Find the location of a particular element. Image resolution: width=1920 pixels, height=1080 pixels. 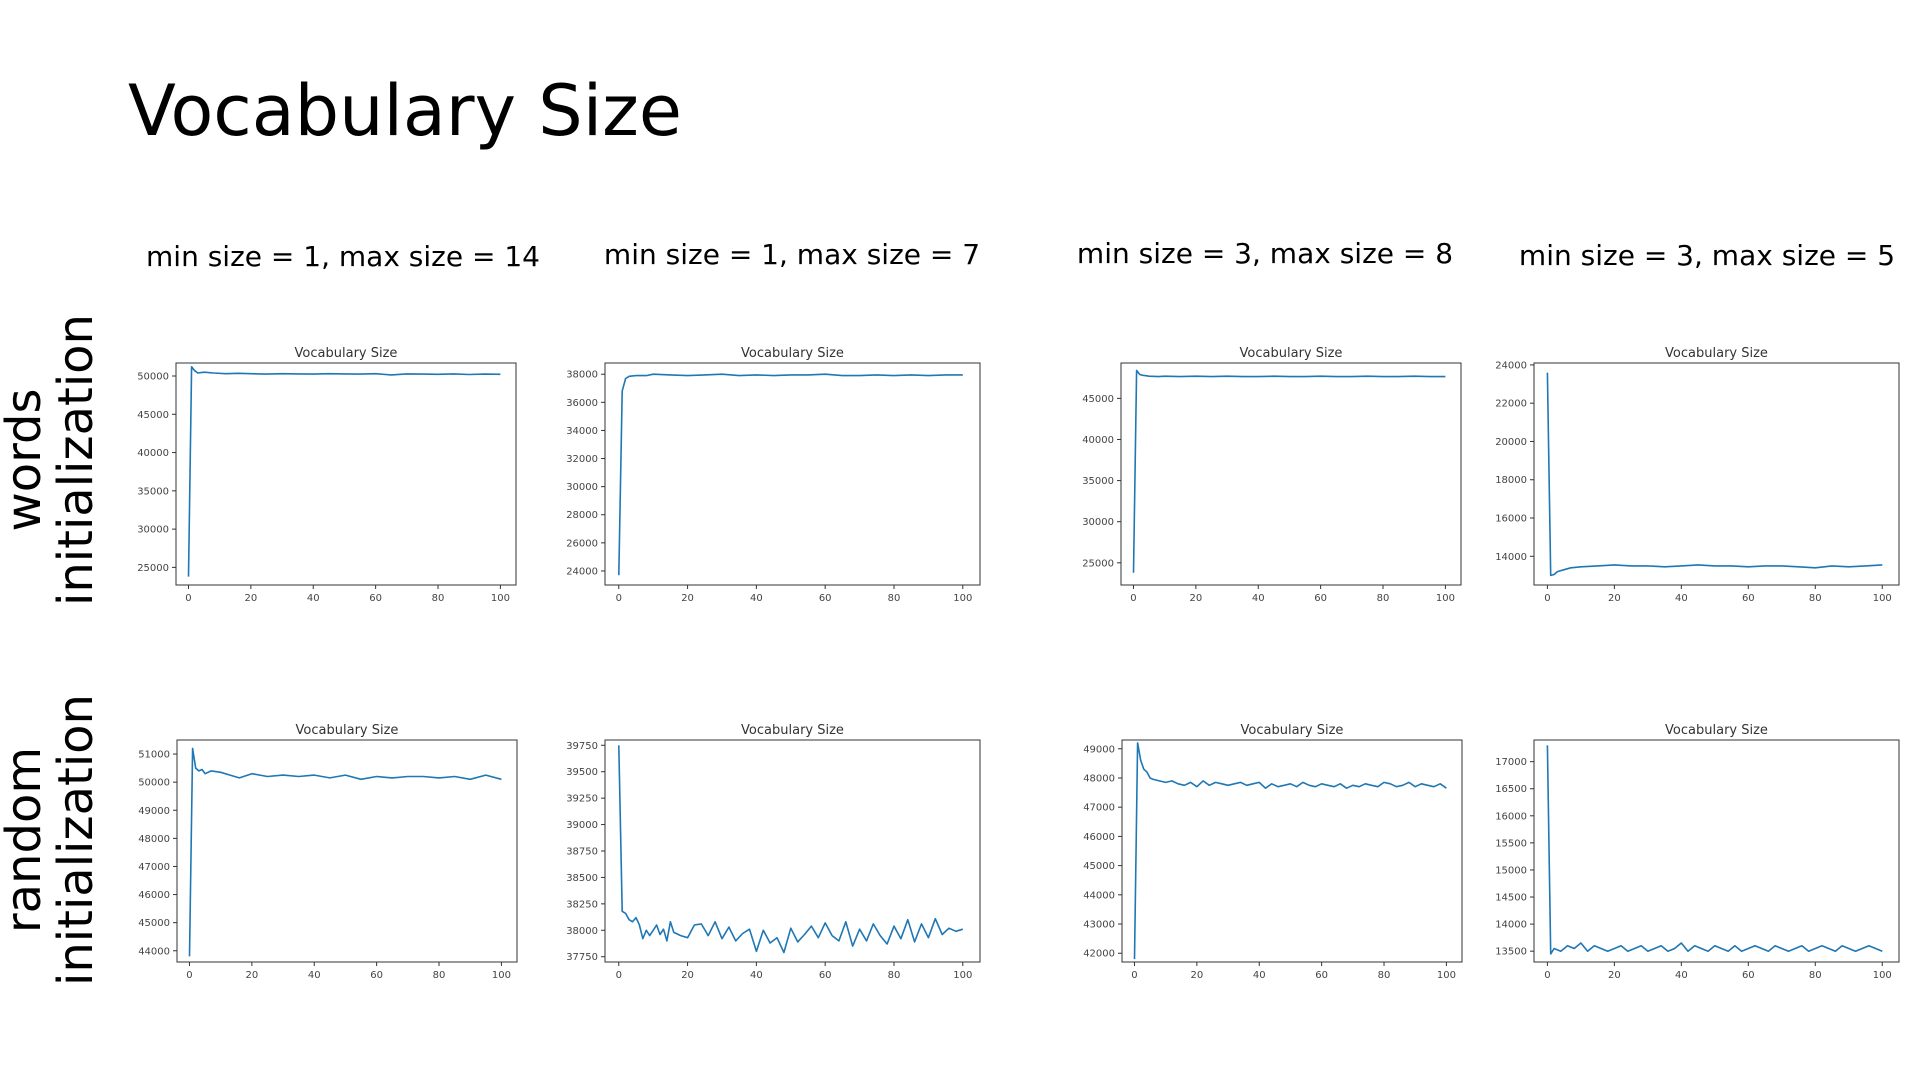

y-tick-label: 37750 is located at coordinates (582, 957).